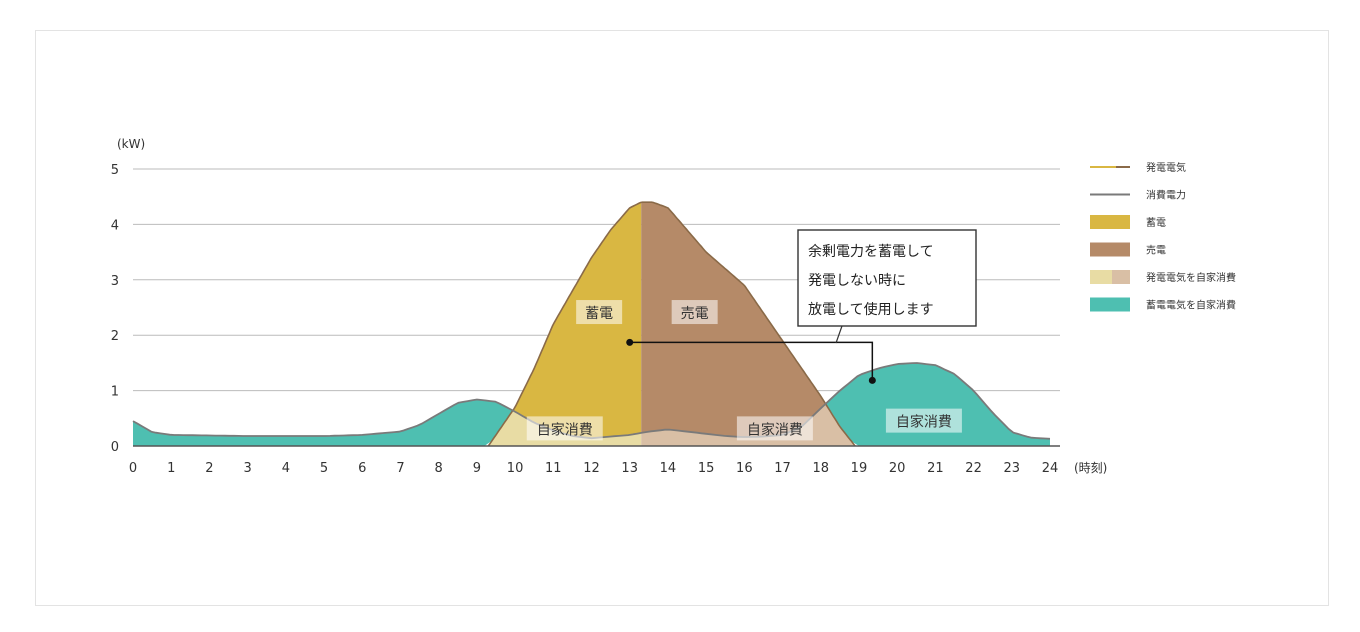  I want to click on x-tick-label: 11, so click(553, 468).